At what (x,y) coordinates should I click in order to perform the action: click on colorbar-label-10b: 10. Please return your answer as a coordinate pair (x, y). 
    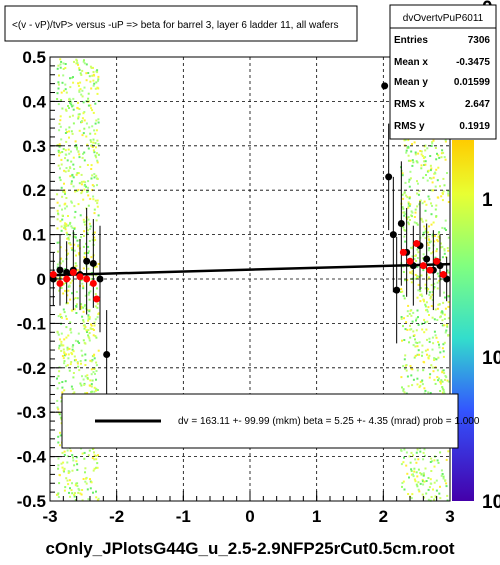
    Looking at the image, I should click on (491, 502).